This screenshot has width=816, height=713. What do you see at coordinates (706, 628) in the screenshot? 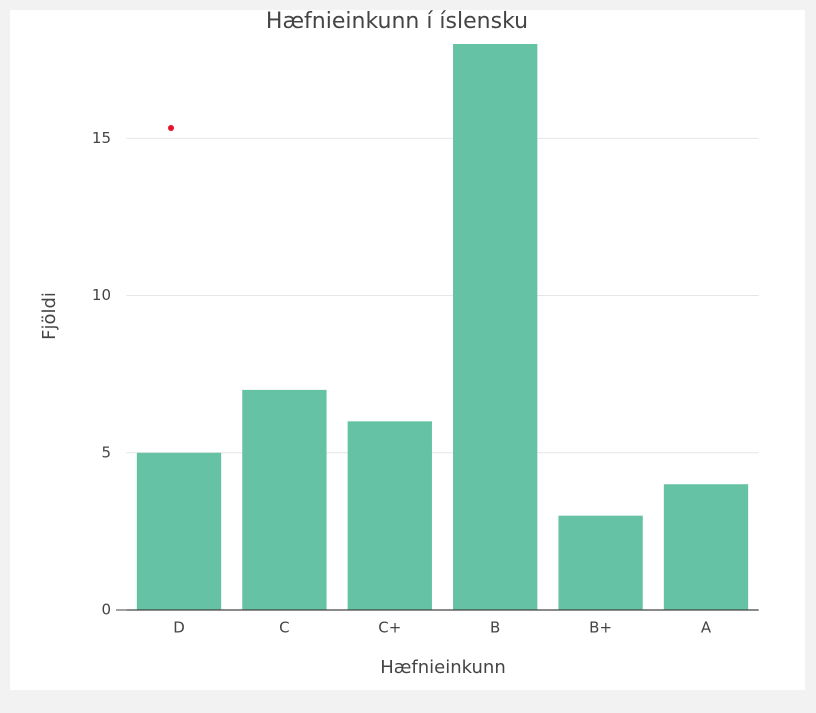
I see `x-tick-label: A` at bounding box center [706, 628].